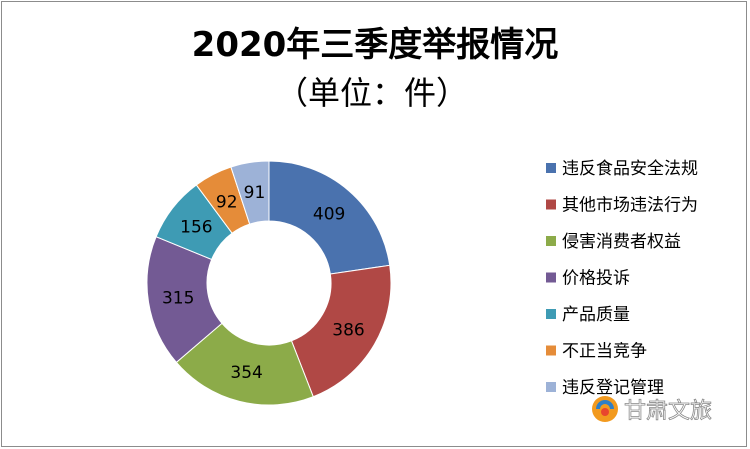 The width and height of the screenshot is (750, 449). What do you see at coordinates (630, 206) in the screenshot?
I see `legend-label: 其他市场违法行为` at bounding box center [630, 206].